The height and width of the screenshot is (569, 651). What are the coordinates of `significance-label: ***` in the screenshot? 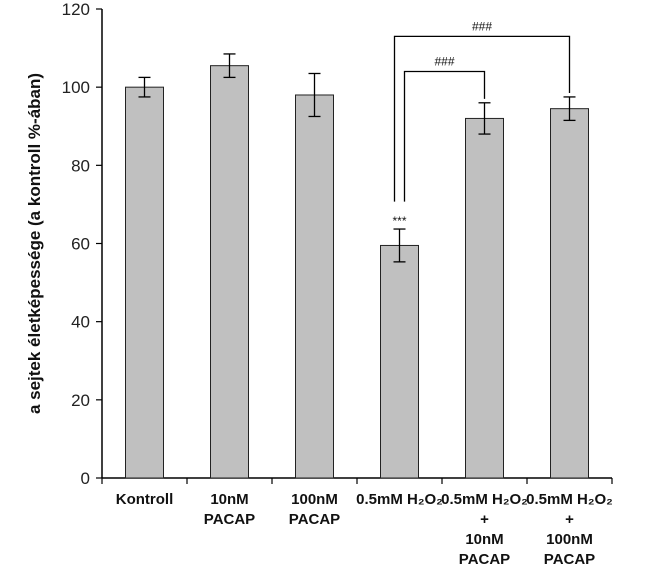 It's located at (399, 221).